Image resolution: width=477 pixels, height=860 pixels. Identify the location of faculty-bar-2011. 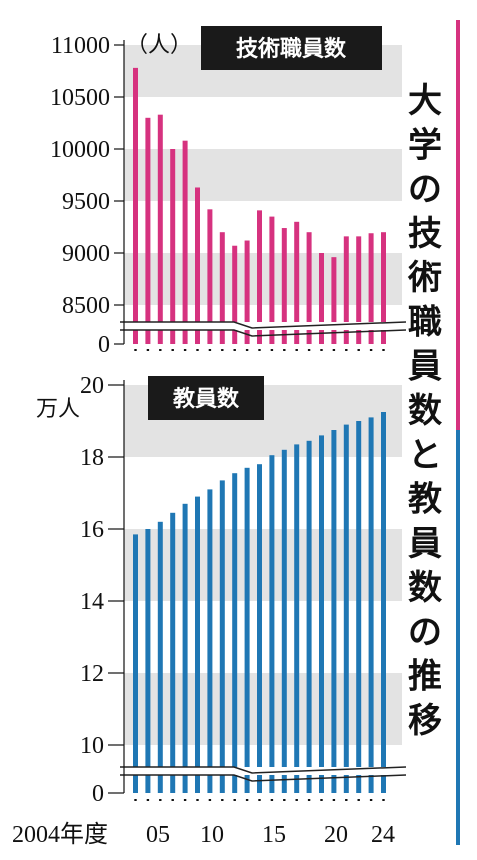
(222, 636).